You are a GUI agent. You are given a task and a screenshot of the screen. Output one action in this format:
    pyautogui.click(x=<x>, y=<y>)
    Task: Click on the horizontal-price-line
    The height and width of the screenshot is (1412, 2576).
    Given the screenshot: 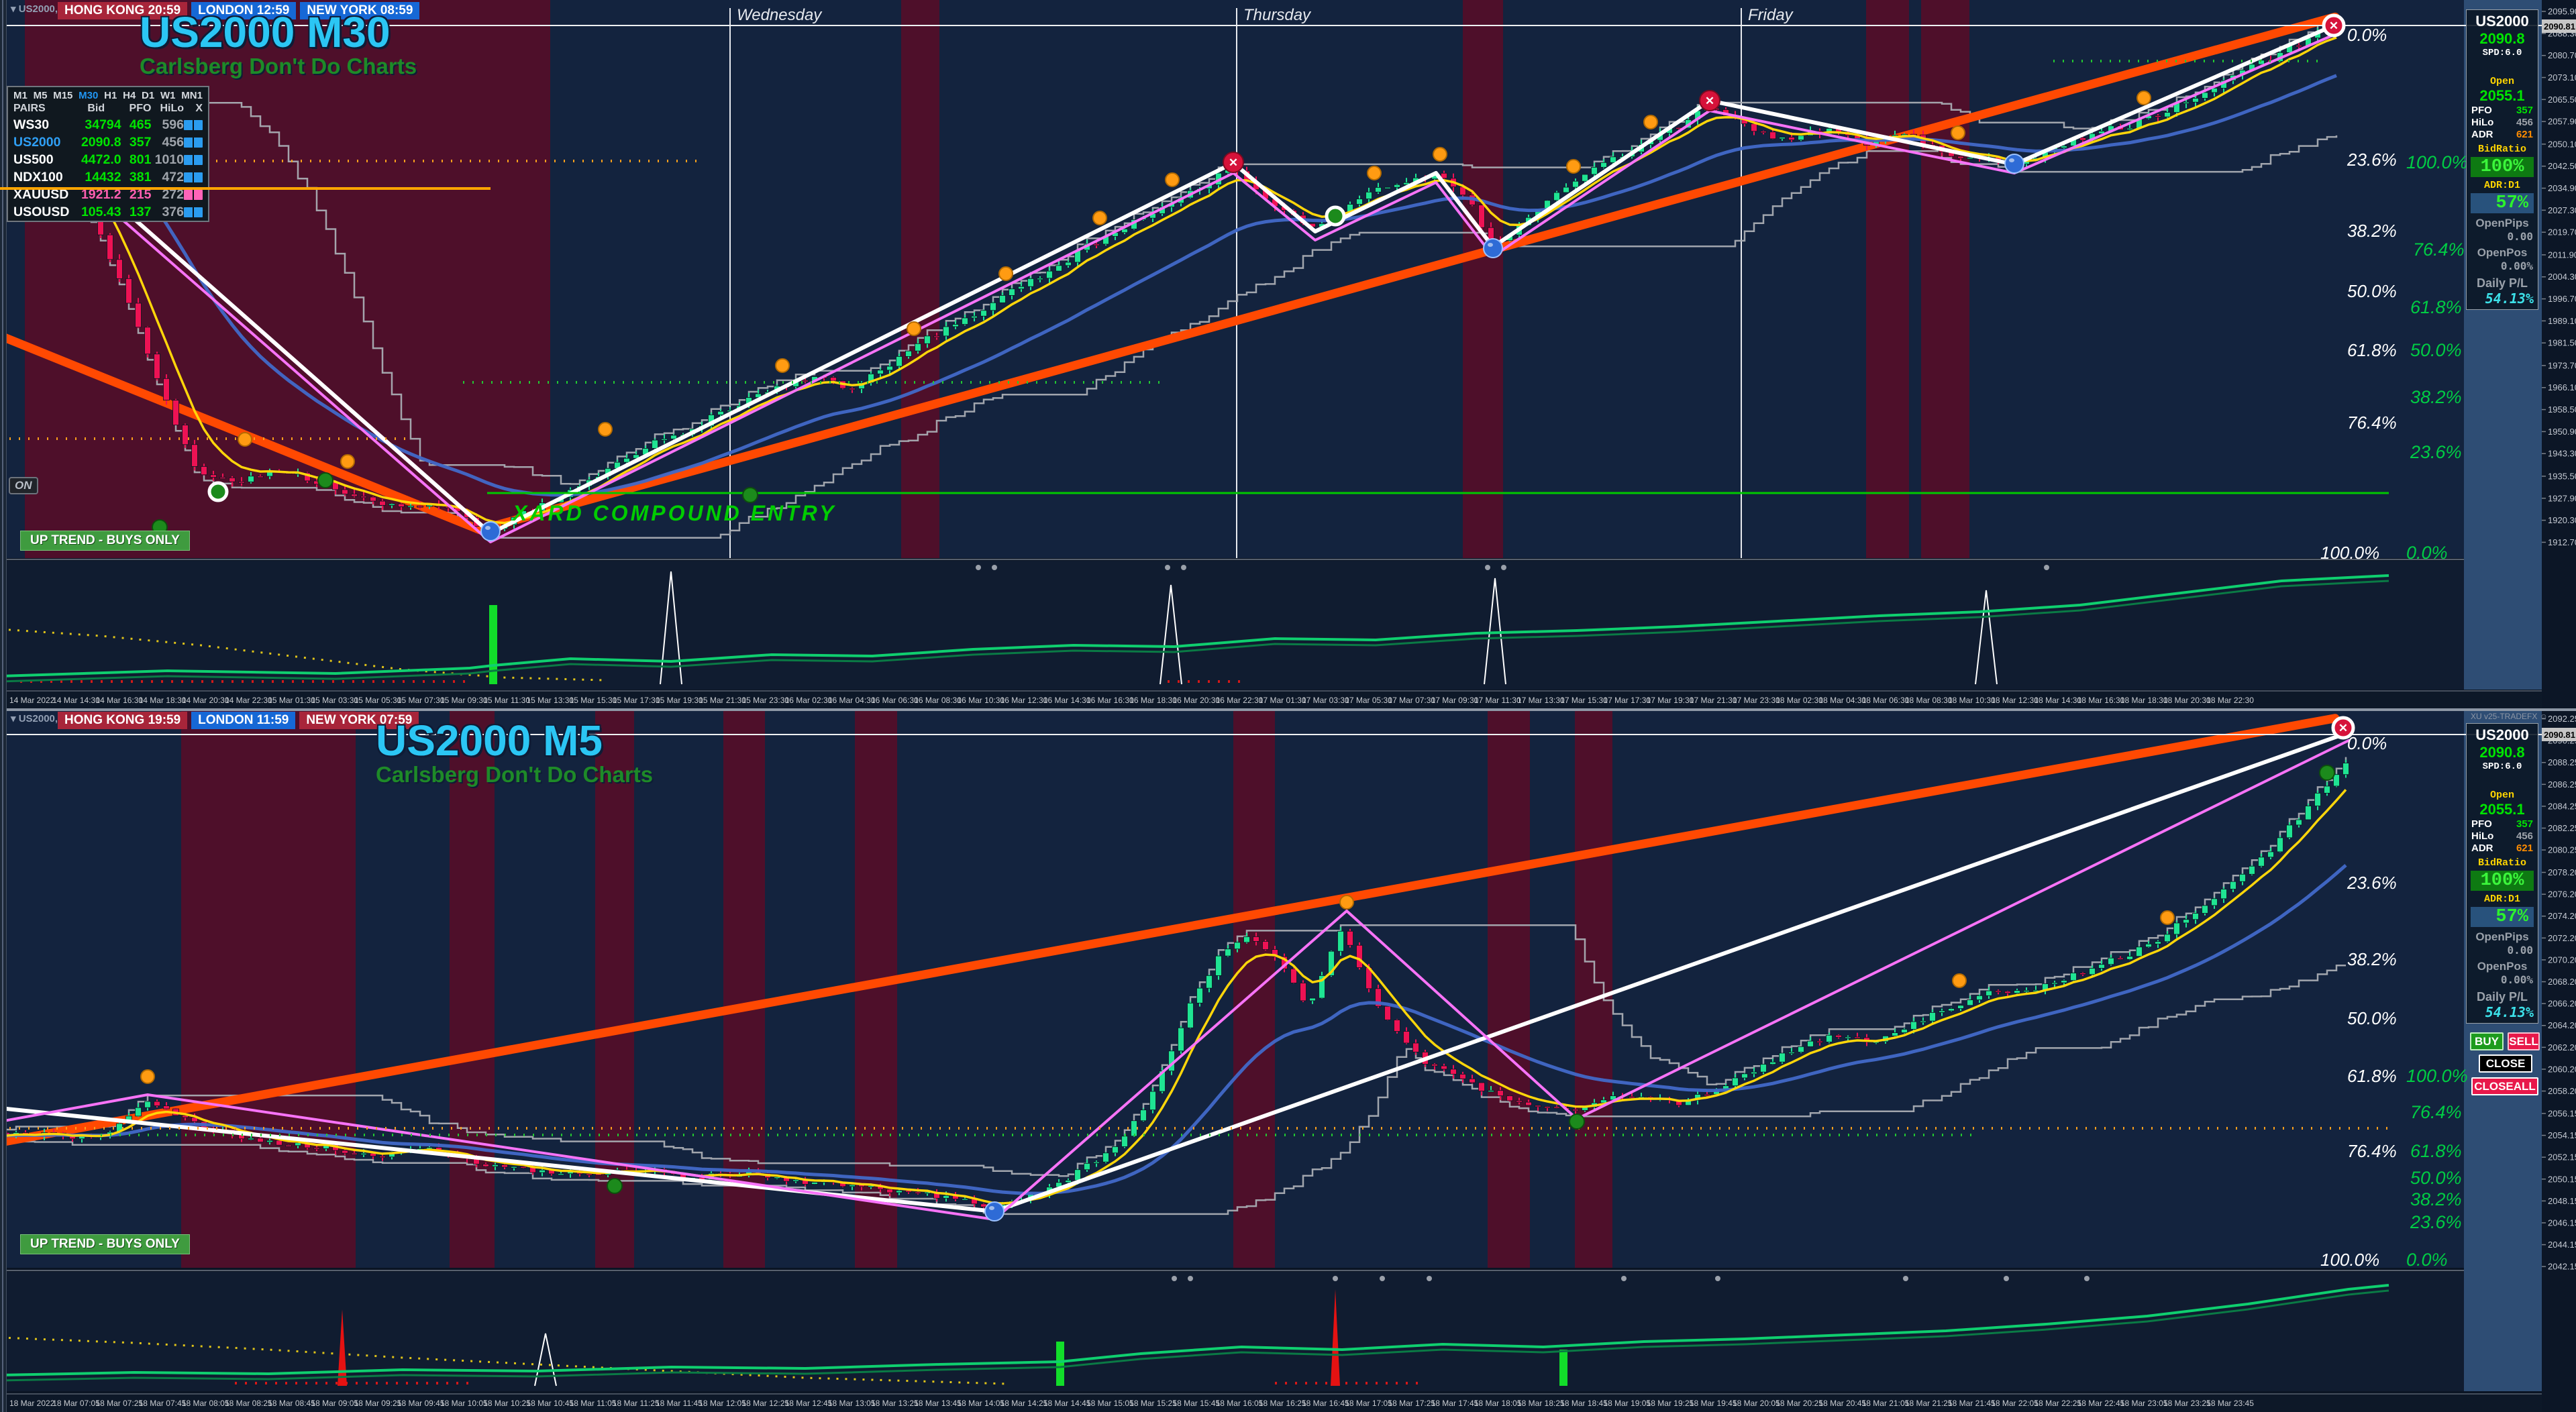 What is the action you would take?
    pyautogui.click(x=245, y=188)
    